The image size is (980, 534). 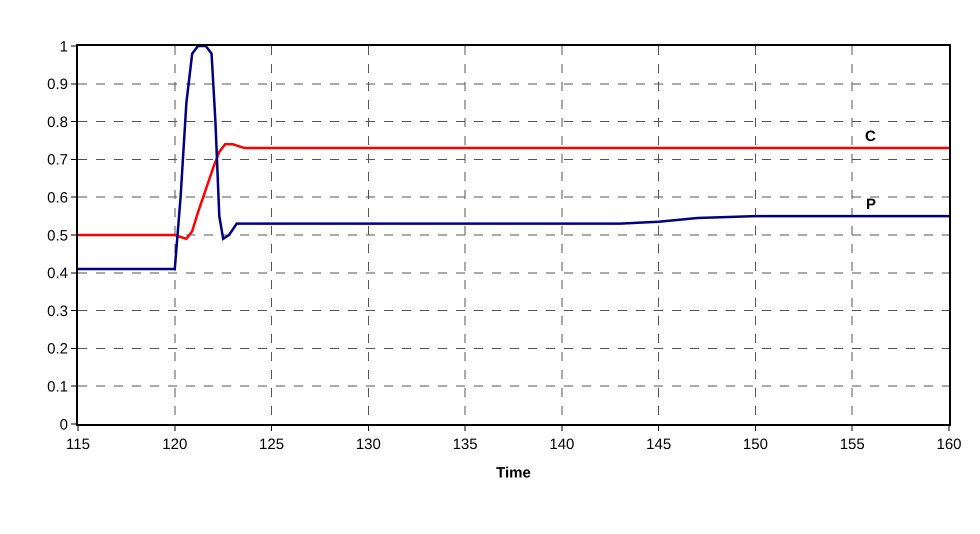 I want to click on x-tick-label: 160, so click(x=949, y=444).